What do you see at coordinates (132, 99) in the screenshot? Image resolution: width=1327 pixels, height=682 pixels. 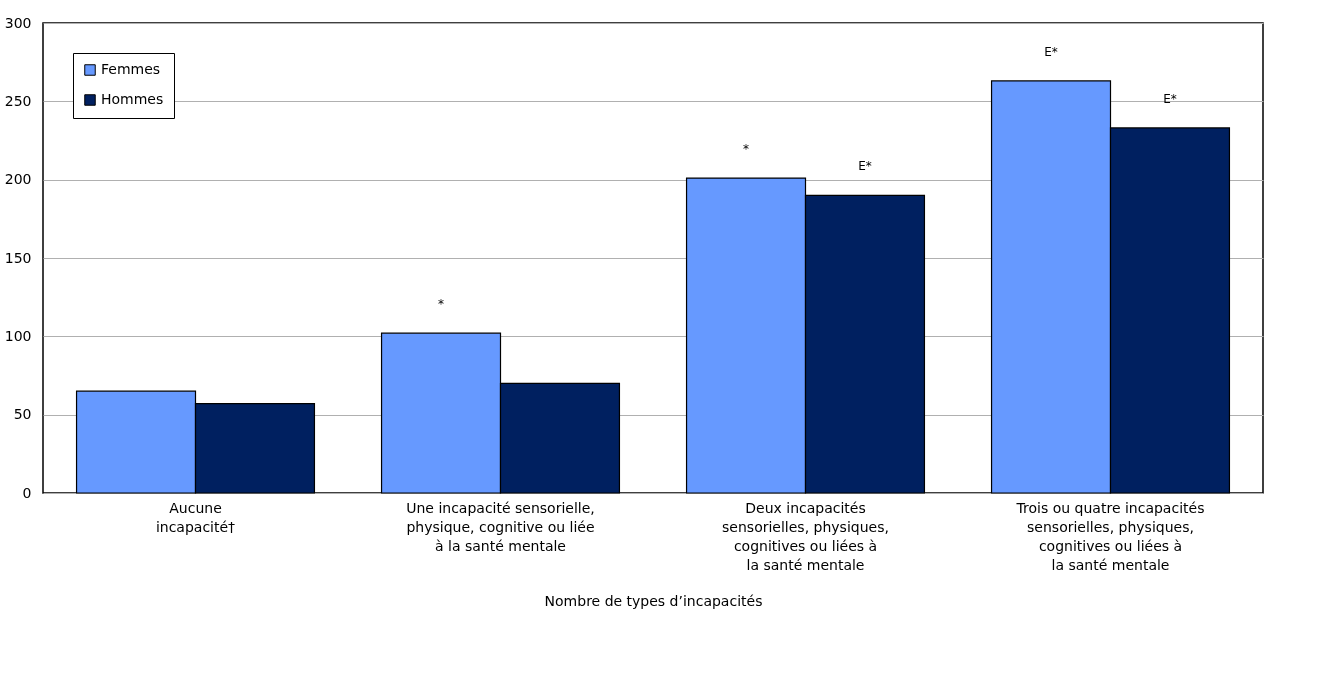 I see `legend-label: Hommes` at bounding box center [132, 99].